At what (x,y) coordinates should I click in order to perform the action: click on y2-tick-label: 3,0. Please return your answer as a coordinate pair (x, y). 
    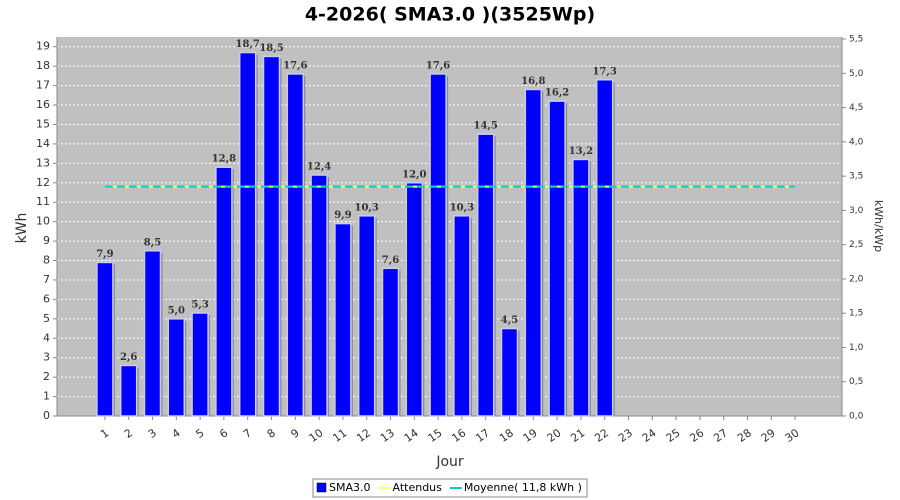
    Looking at the image, I should click on (856, 211).